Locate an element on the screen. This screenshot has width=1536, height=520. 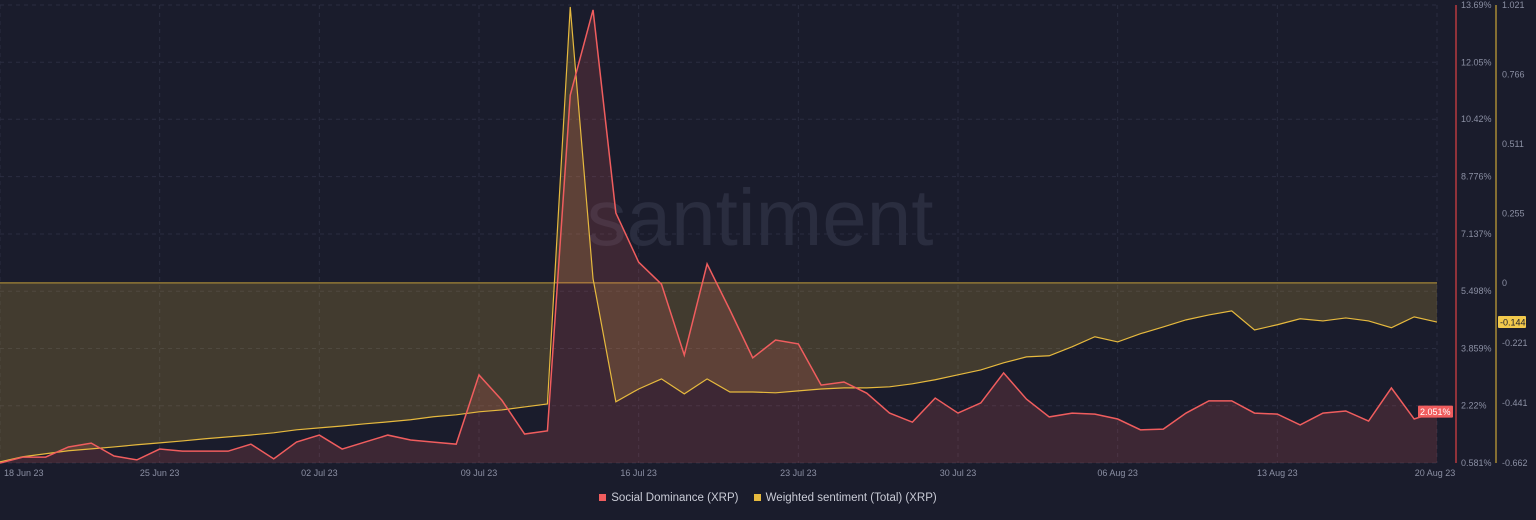
sentiment-last-value: -0.144 is located at coordinates (1513, 323).